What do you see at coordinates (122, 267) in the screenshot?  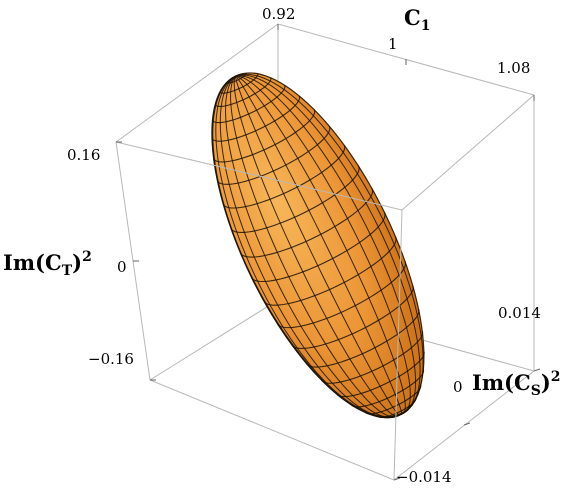 I see `im-ct2-tick-label: 0` at bounding box center [122, 267].